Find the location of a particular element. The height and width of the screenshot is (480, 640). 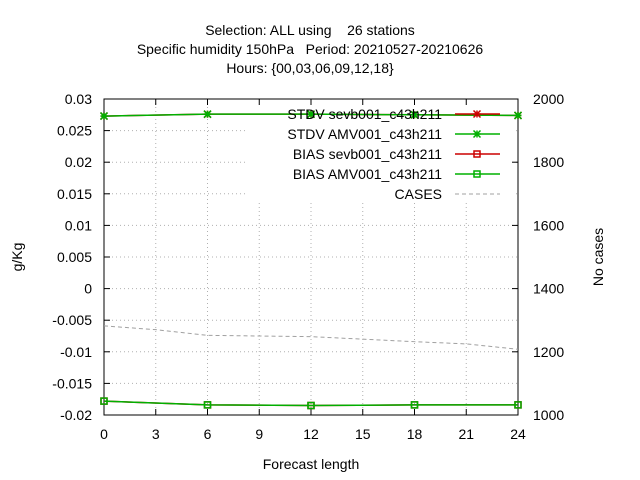

x-axis-label: Forecast length is located at coordinates (311, 464).